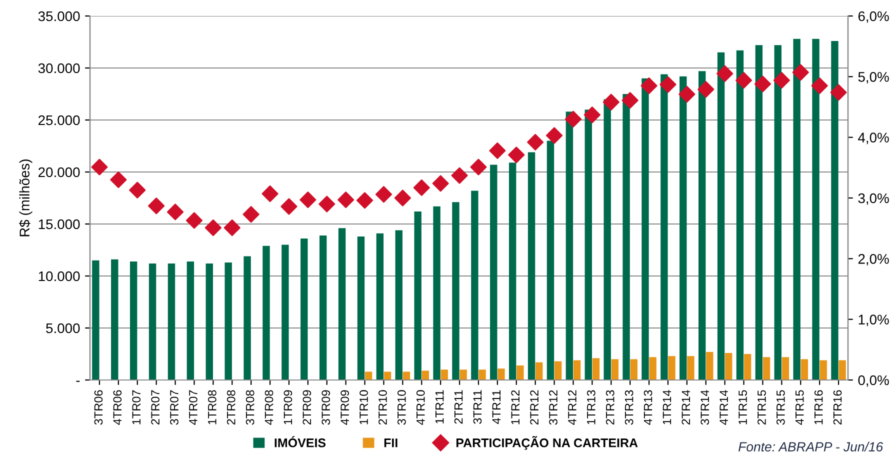 The height and width of the screenshot is (461, 892). I want to click on x-tick-label: 4TR14, so click(724, 407).